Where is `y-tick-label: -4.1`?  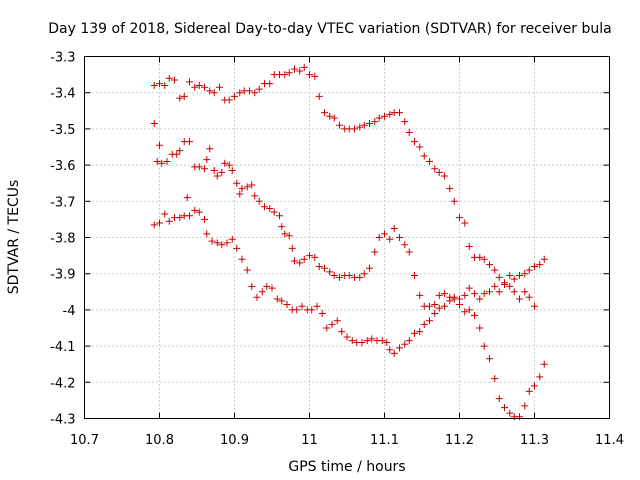
y-tick-label: -4.1 is located at coordinates (62, 347).